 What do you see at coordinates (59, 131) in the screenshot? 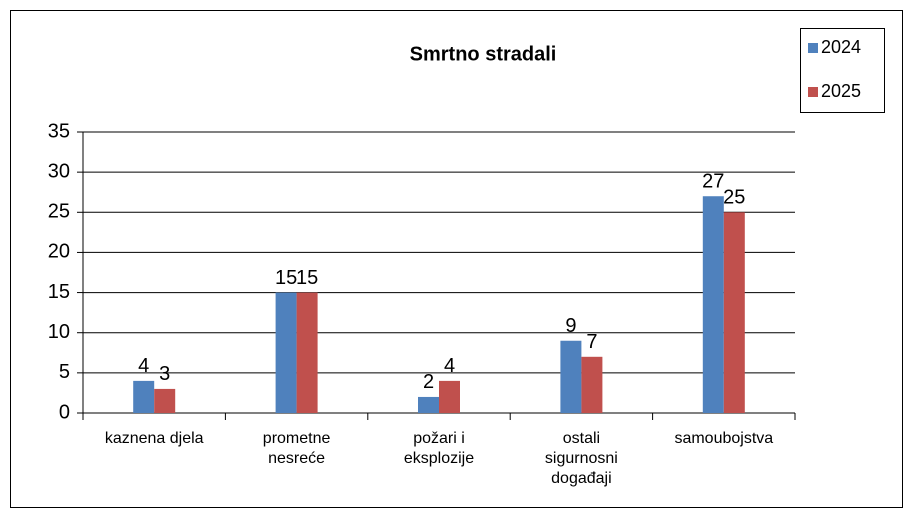
I see `y-tick-label: 35` at bounding box center [59, 131].